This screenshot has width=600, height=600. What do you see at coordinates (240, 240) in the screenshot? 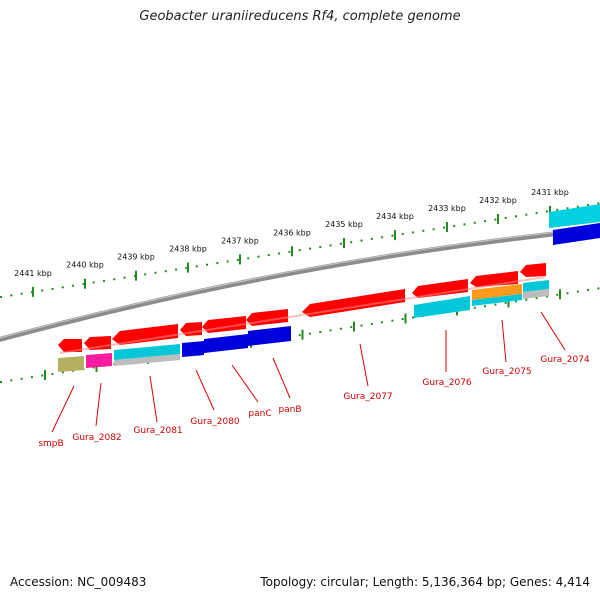
I see `scale-tick-label: 2437 kbp` at bounding box center [240, 240].